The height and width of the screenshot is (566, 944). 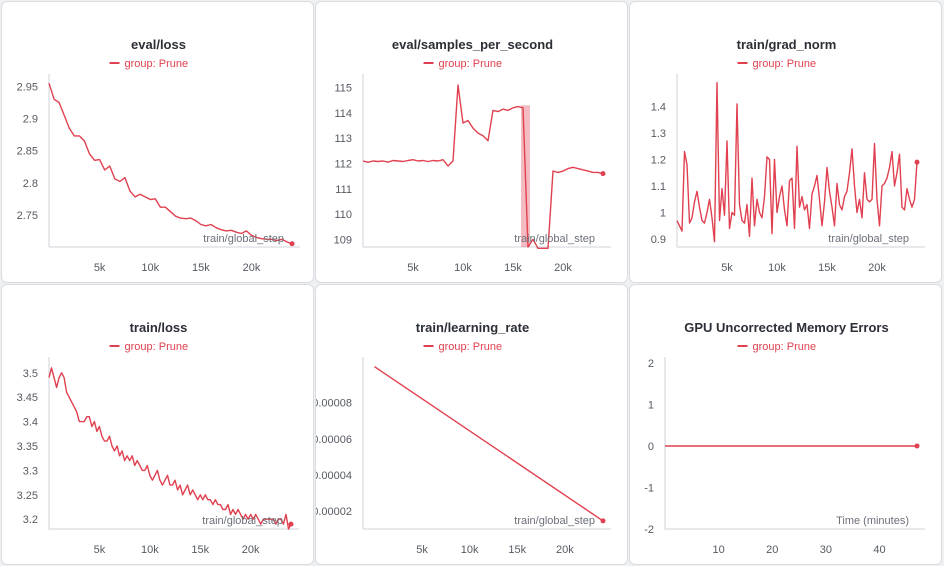 What do you see at coordinates (343, 114) in the screenshot?
I see `y-tick-label: 114` at bounding box center [343, 114].